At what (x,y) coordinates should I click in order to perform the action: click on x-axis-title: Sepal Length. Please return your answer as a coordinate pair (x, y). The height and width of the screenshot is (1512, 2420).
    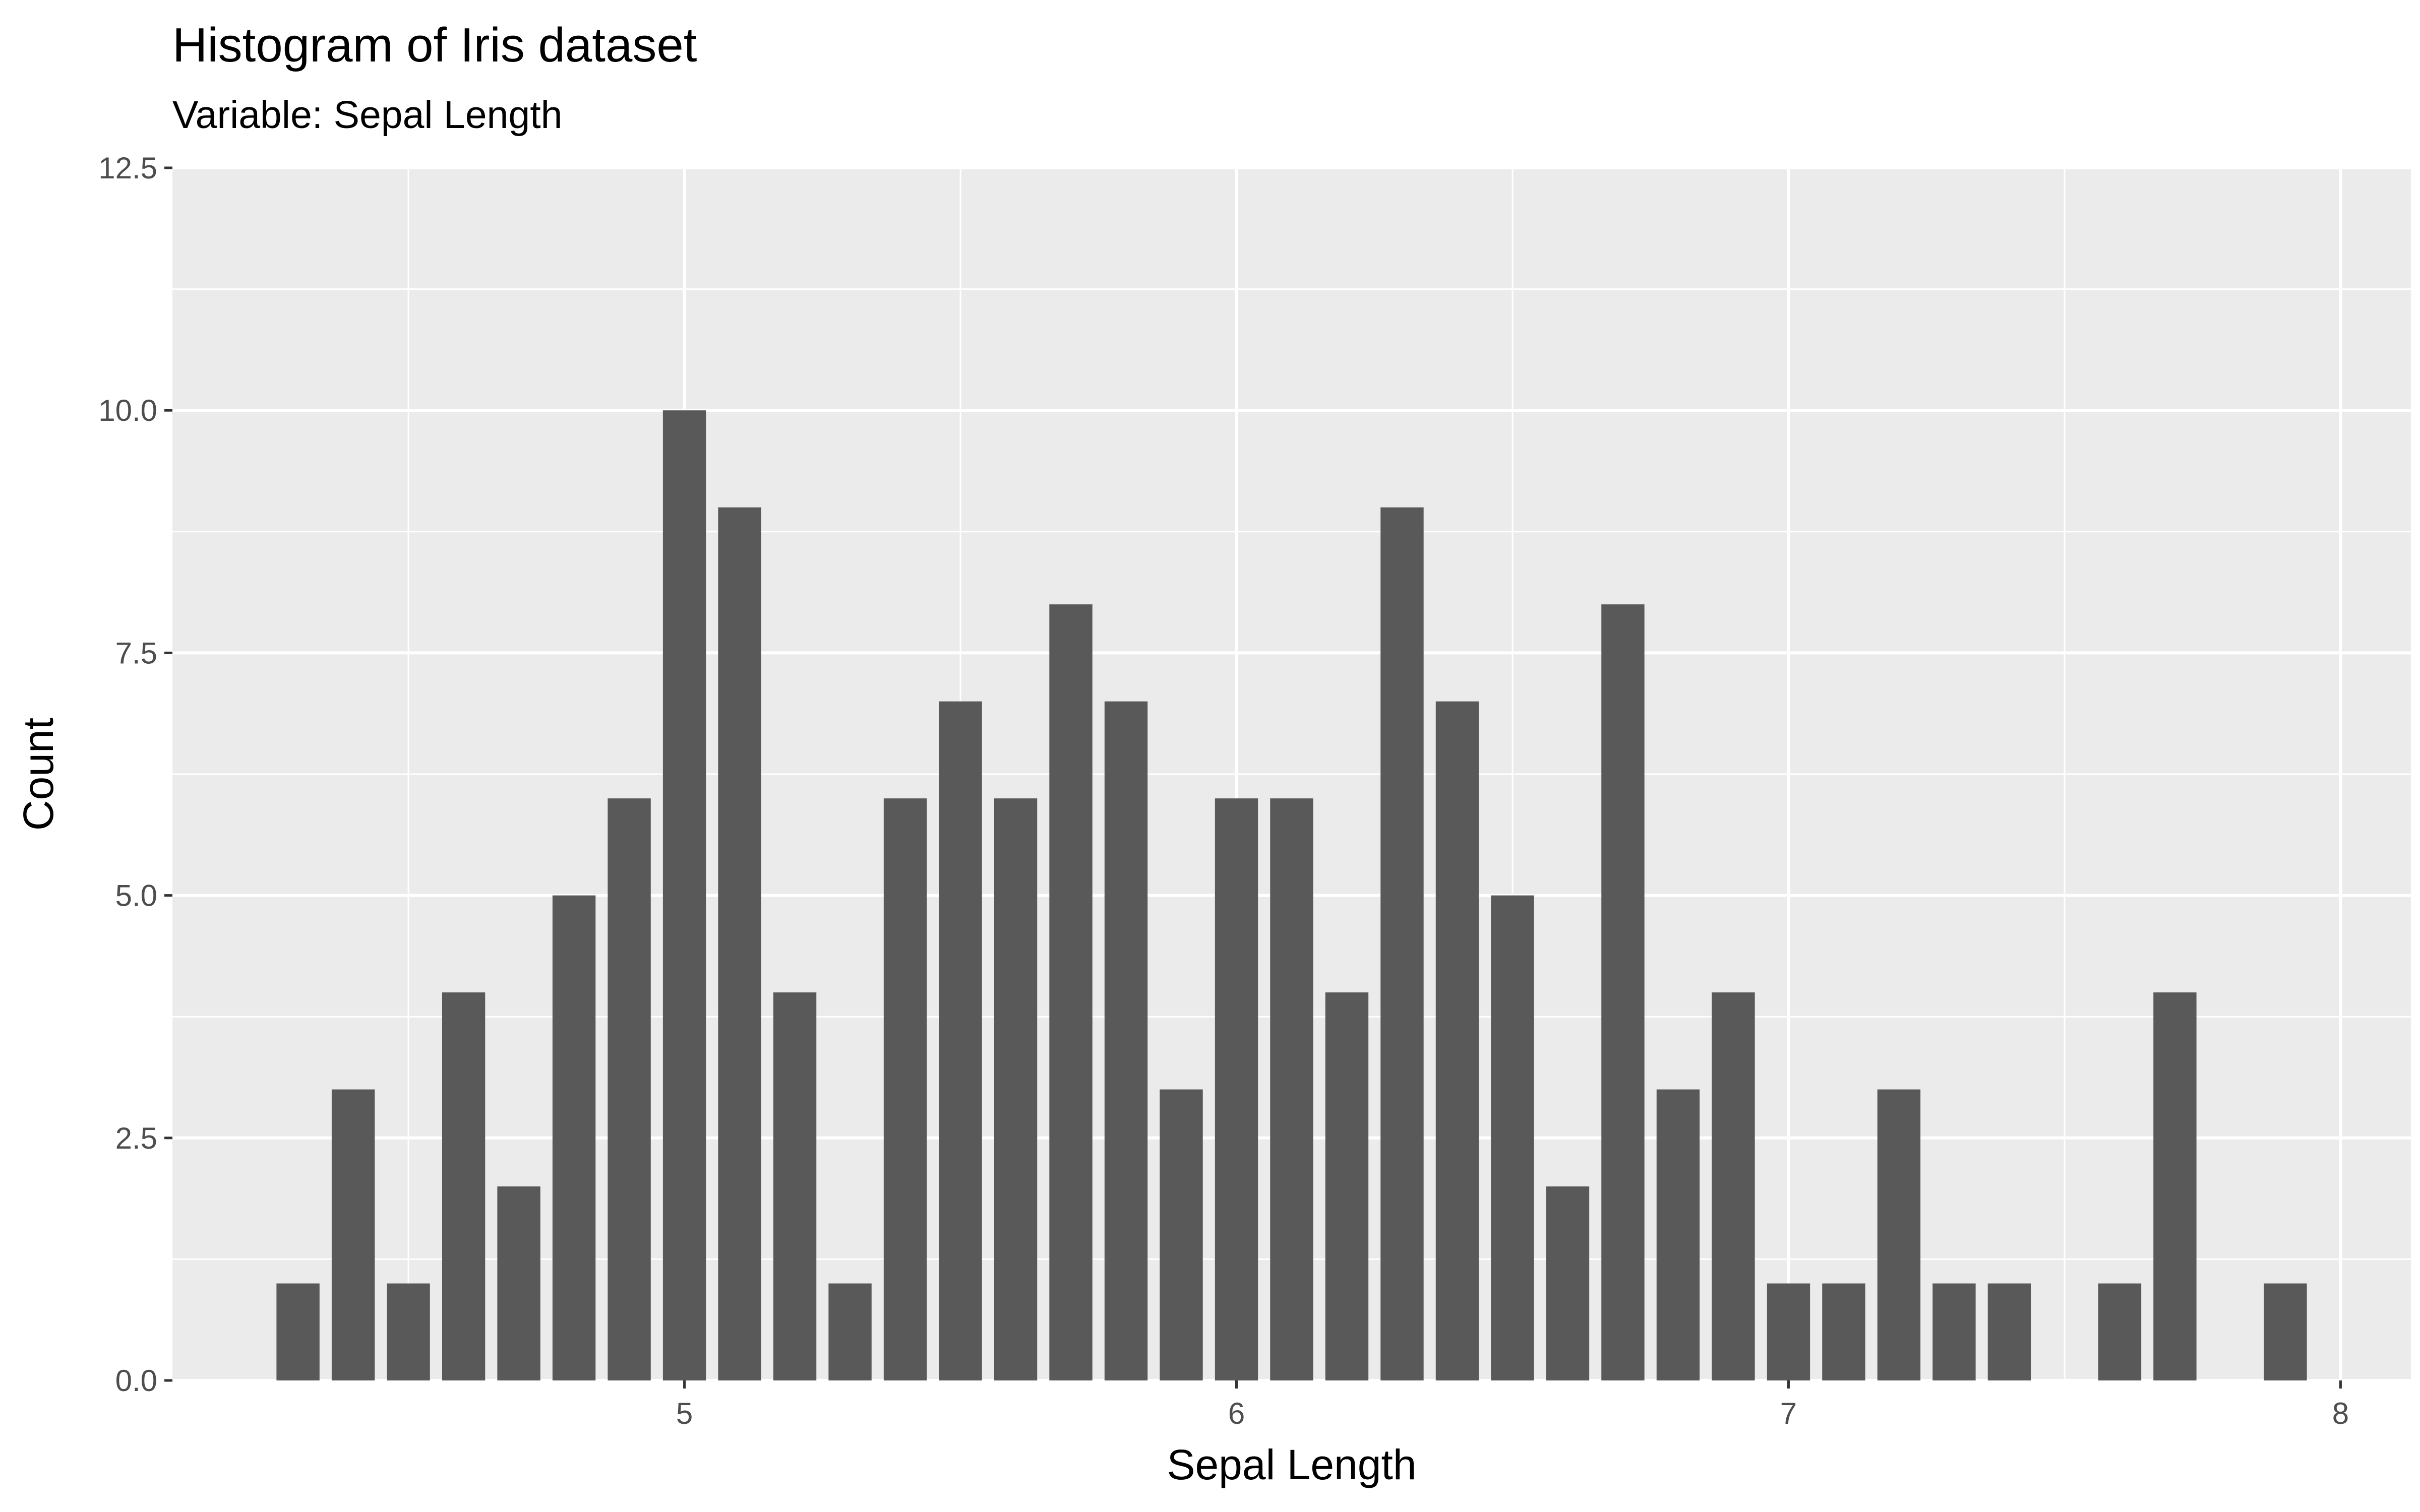
    Looking at the image, I should click on (1291, 1464).